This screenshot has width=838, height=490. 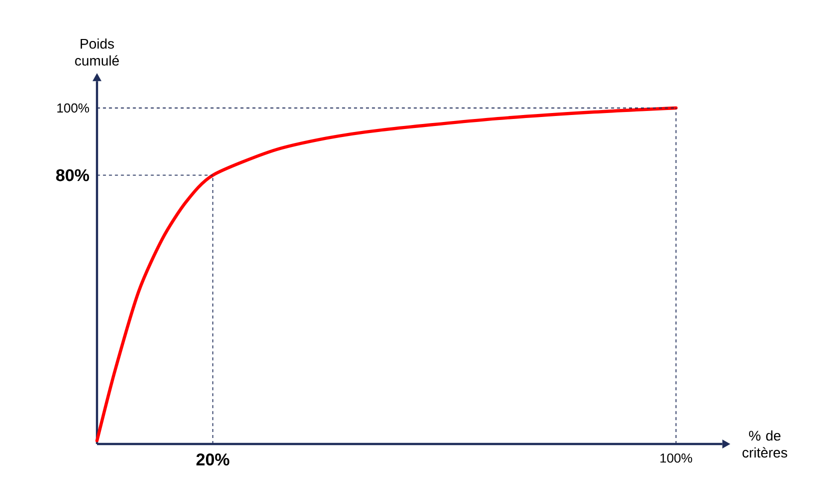 I want to click on y-tick-label: 80%, so click(x=73, y=175).